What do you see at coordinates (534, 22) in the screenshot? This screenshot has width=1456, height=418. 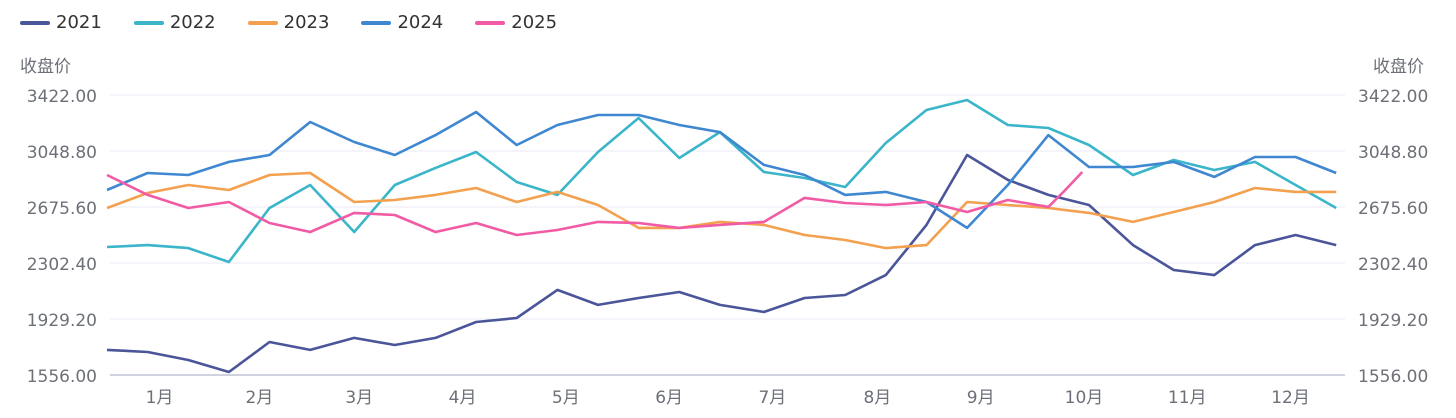 I see `legend-label: 2025` at bounding box center [534, 22].